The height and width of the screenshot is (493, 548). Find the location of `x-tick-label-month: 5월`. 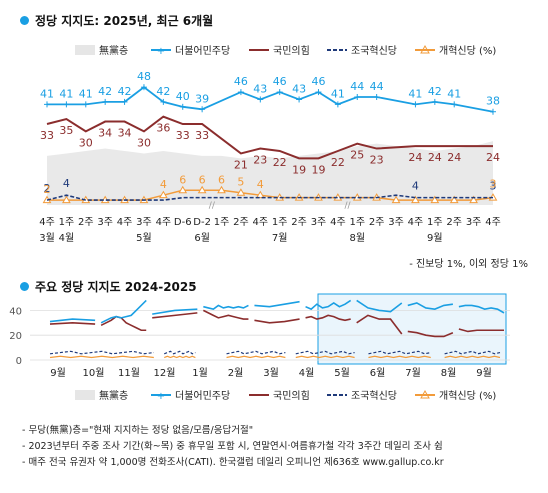

x-tick-label-month: 5월 is located at coordinates (342, 373).